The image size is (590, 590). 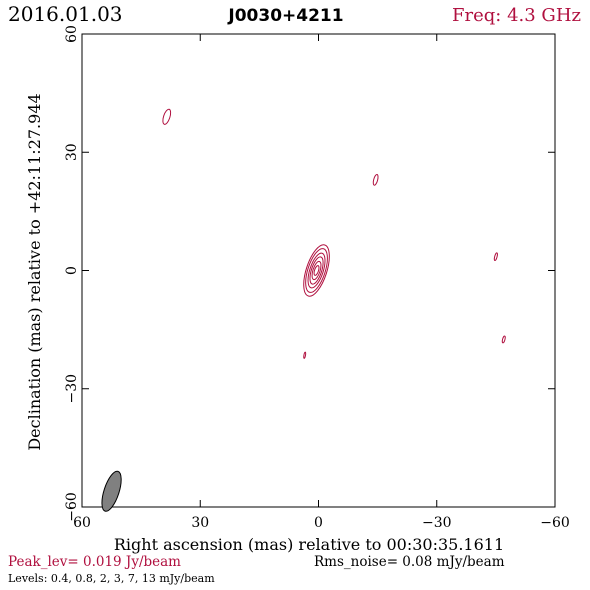 I want to click on frequency-label: Freq: 4.3 GHz, so click(x=516, y=15).